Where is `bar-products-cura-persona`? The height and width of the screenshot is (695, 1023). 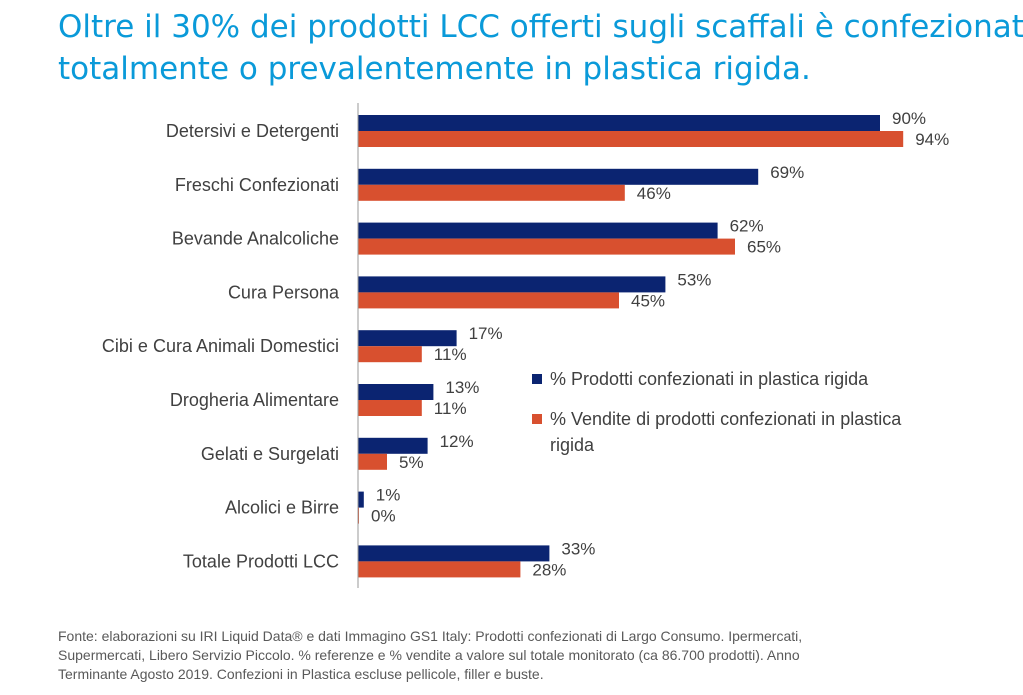
bar-products-cura-persona is located at coordinates (512, 284).